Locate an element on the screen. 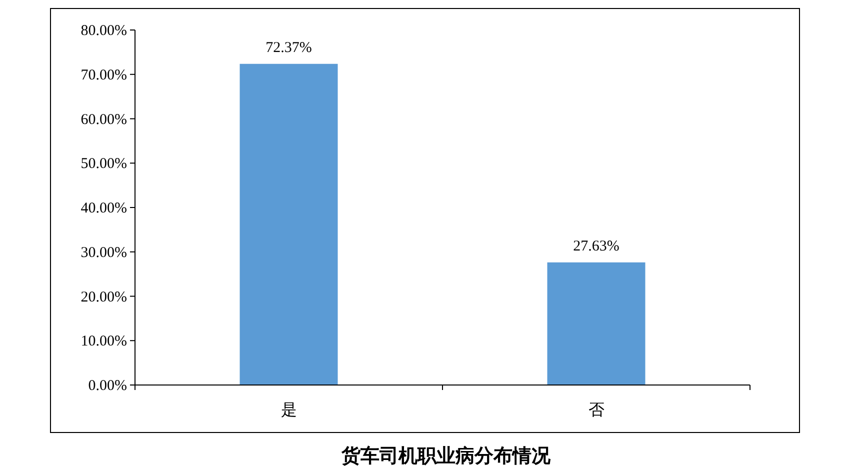  y-tick-label: 30.00% is located at coordinates (103, 252).